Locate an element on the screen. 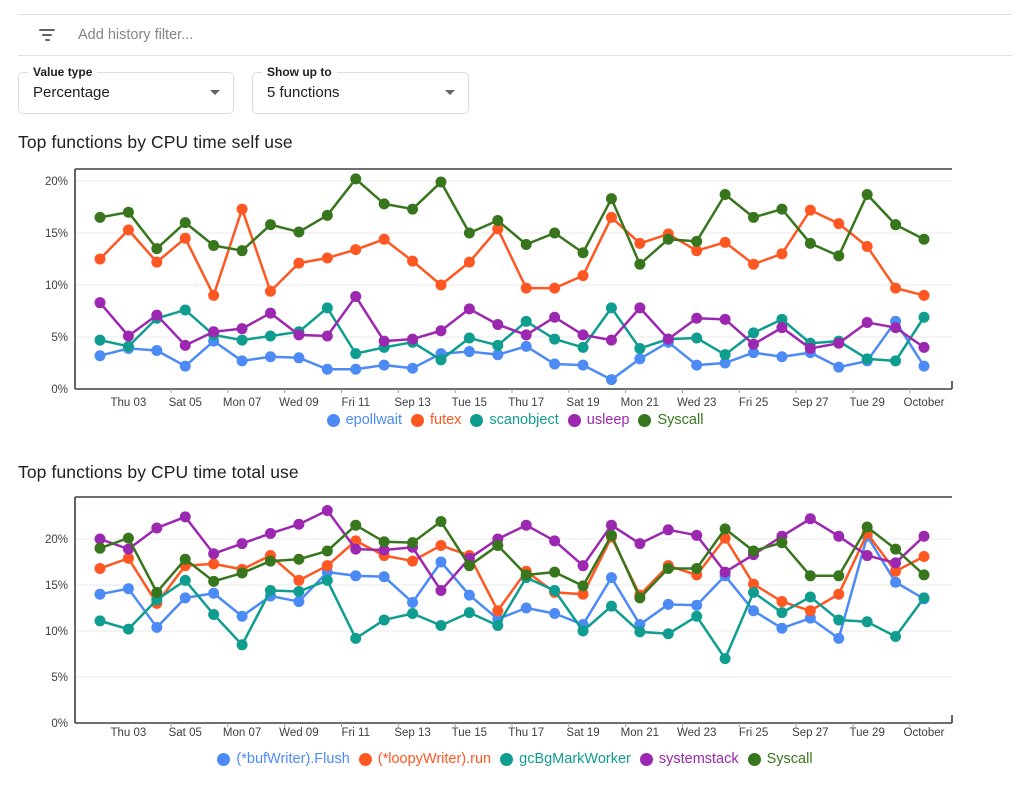 The height and width of the screenshot is (791, 1030). show-up-to-label: Show up to is located at coordinates (299, 72).